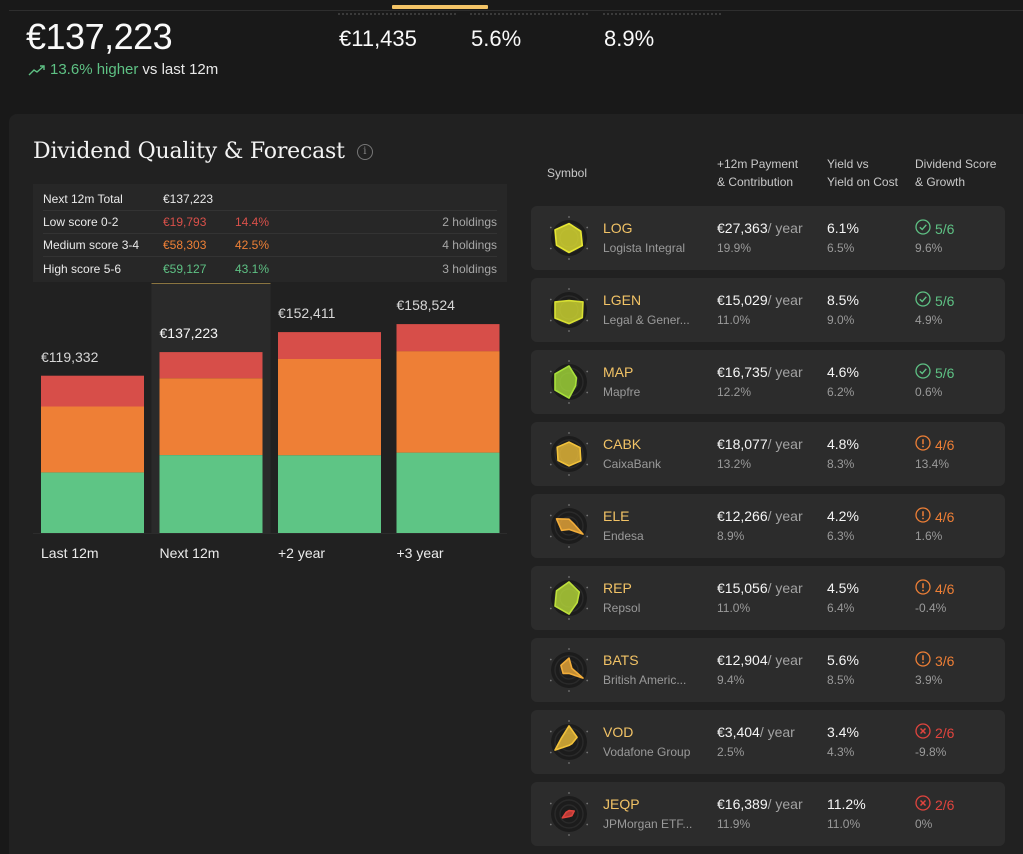 This screenshot has width=1023, height=854. I want to click on holding-contribution: 8.9%, so click(731, 536).